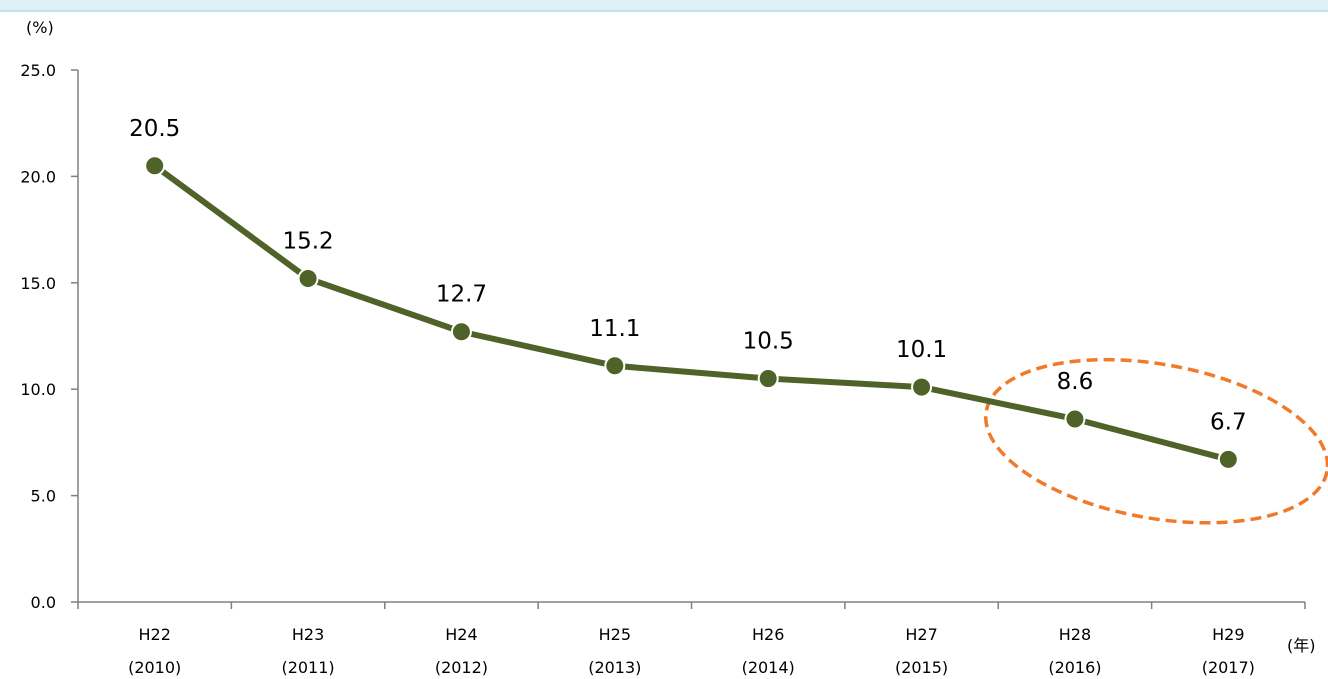 This screenshot has height=679, width=1328. I want to click on x-tick-sublabel: (2014), so click(768, 667).